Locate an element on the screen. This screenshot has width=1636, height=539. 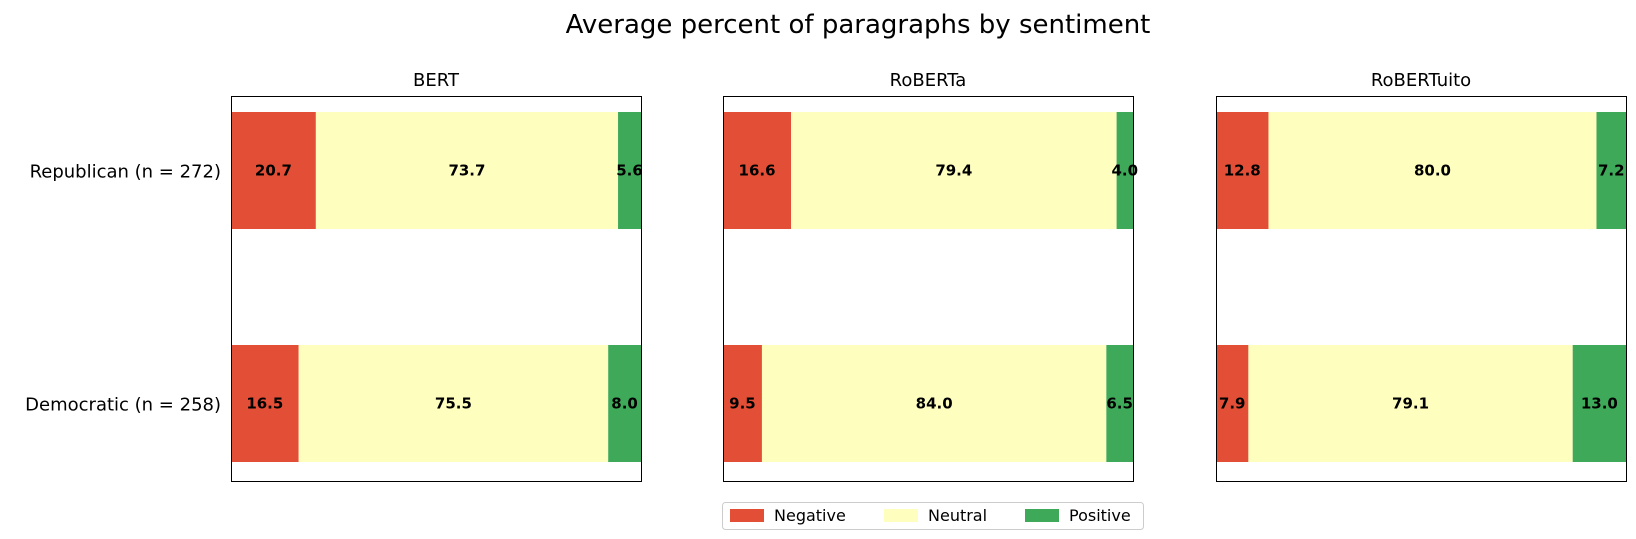
legend-item-negative: Negative is located at coordinates (788, 515).